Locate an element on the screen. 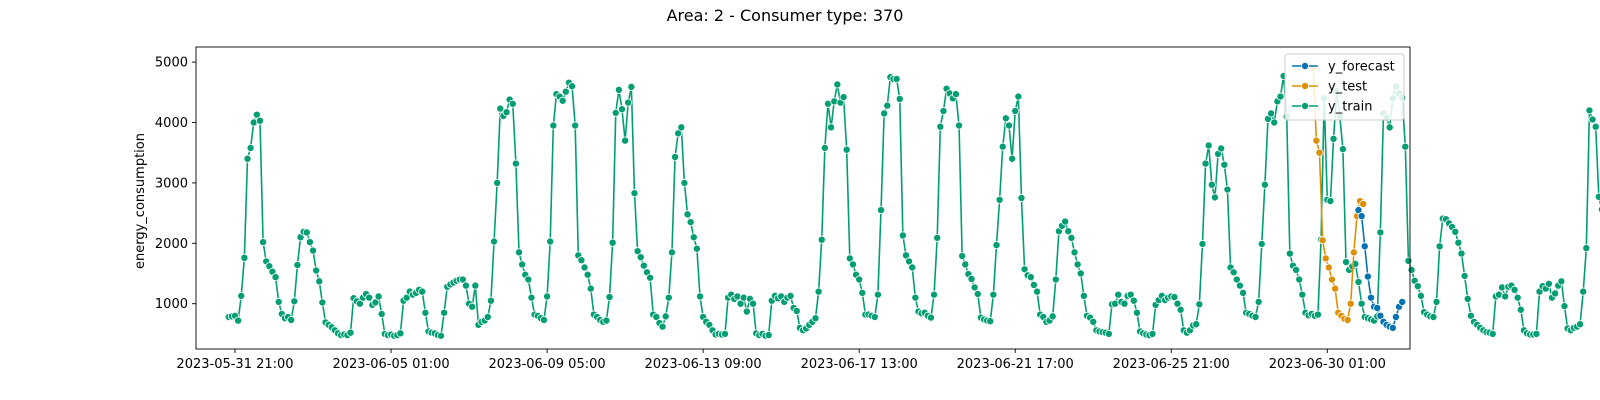 Image resolution: width=1600 pixels, height=400 pixels. chart-title: Area: 2 - Consumer type: 370 is located at coordinates (785, 15).